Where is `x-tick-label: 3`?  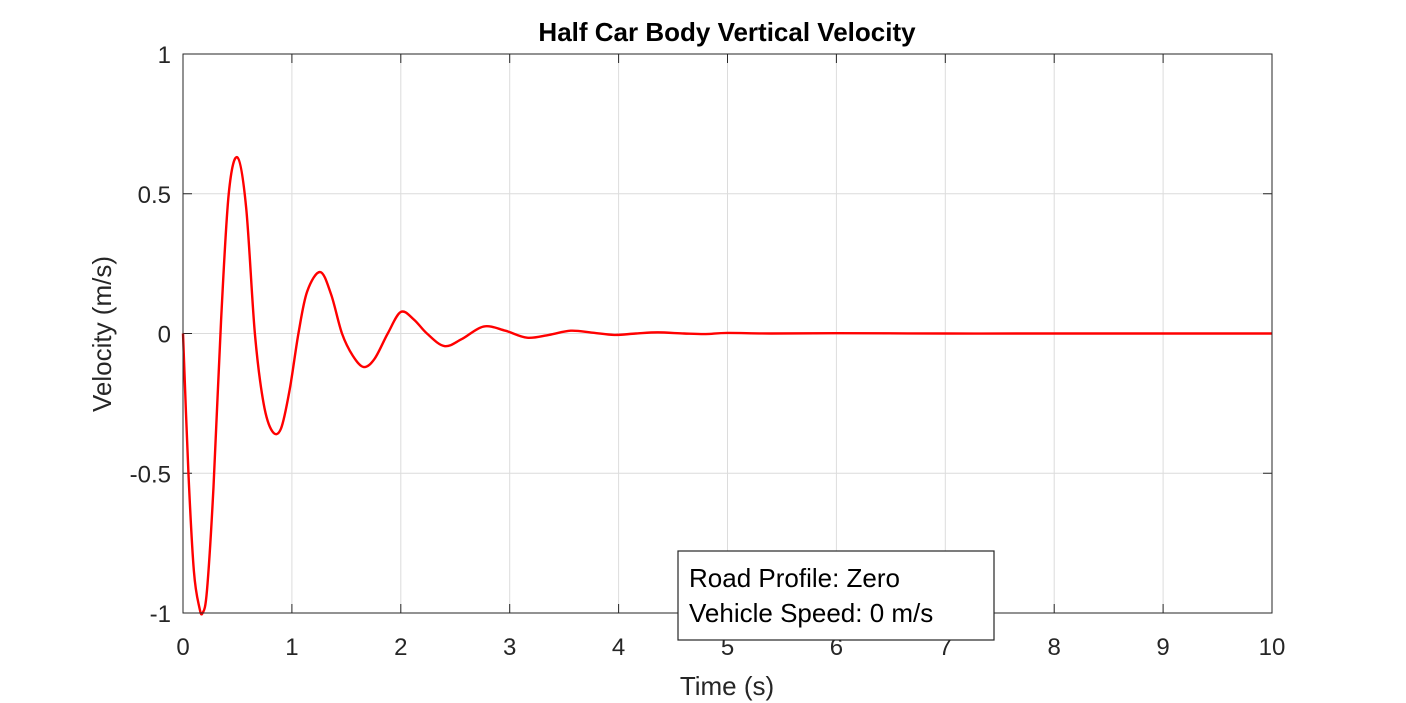
x-tick-label: 3 is located at coordinates (509, 647).